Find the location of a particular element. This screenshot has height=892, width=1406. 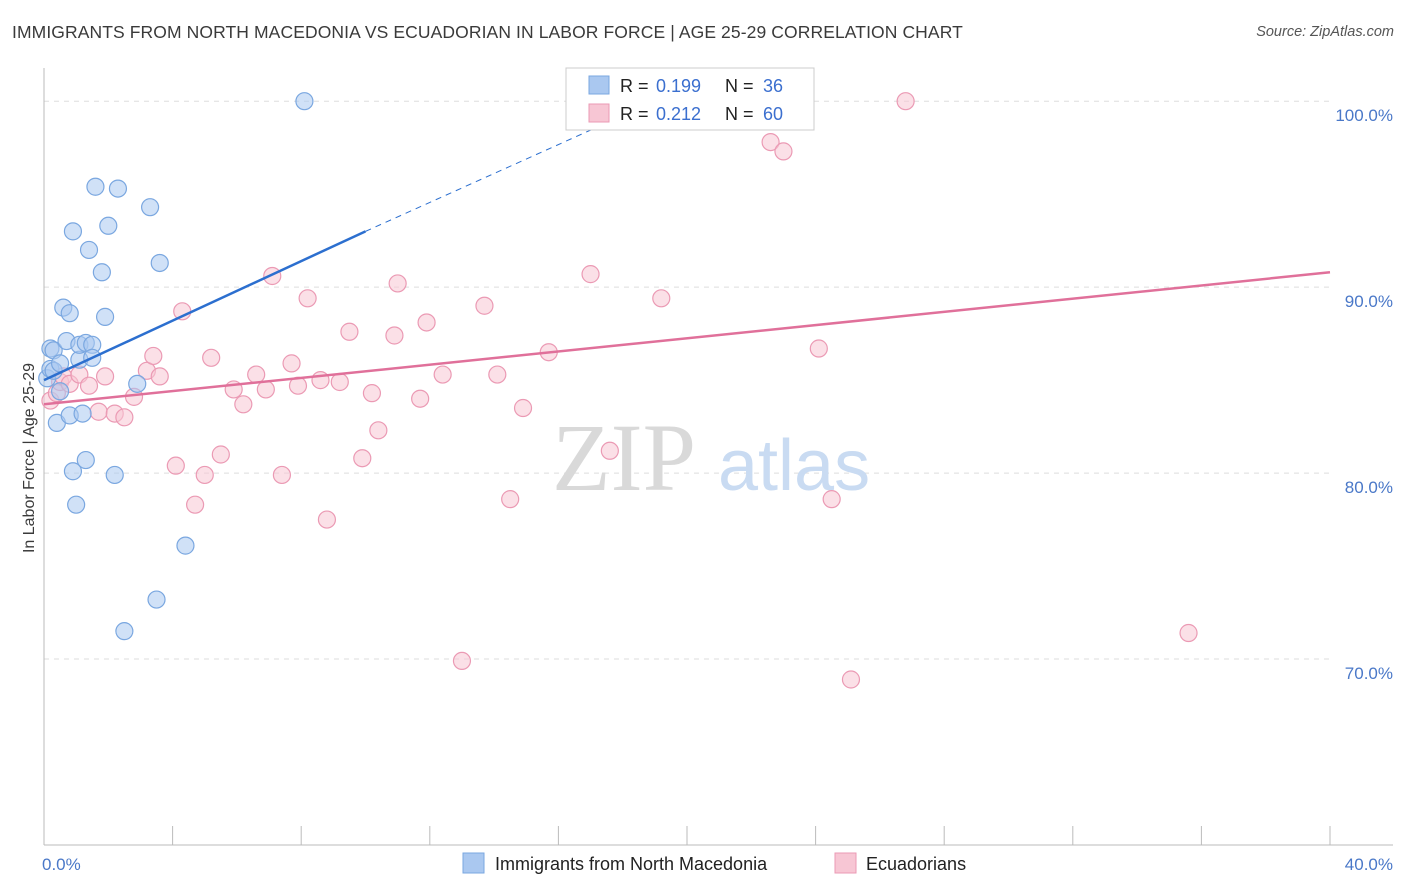

x-tick-label: 40.0% is located at coordinates (1369, 864).